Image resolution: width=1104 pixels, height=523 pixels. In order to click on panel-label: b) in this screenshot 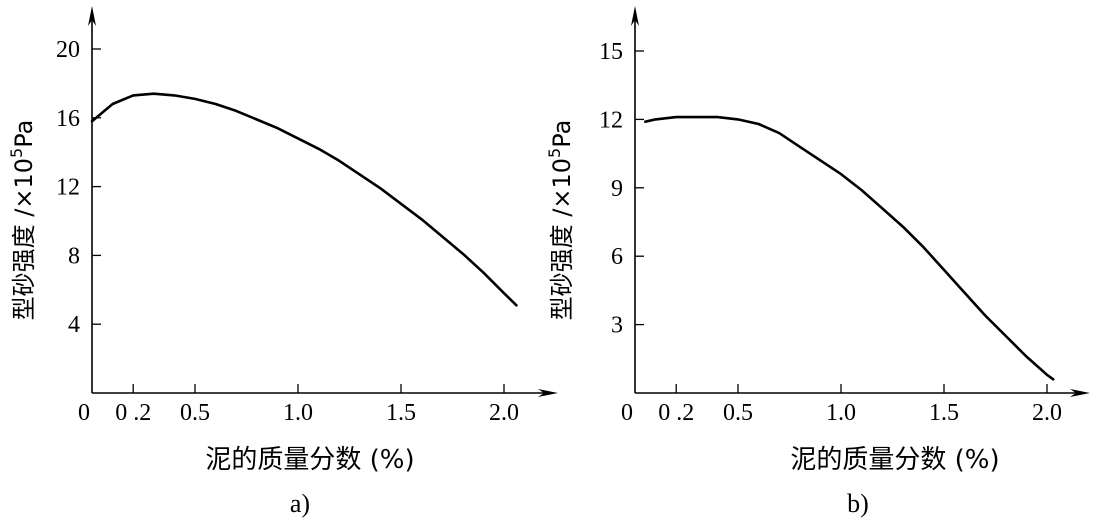, I will do `click(858, 503)`.